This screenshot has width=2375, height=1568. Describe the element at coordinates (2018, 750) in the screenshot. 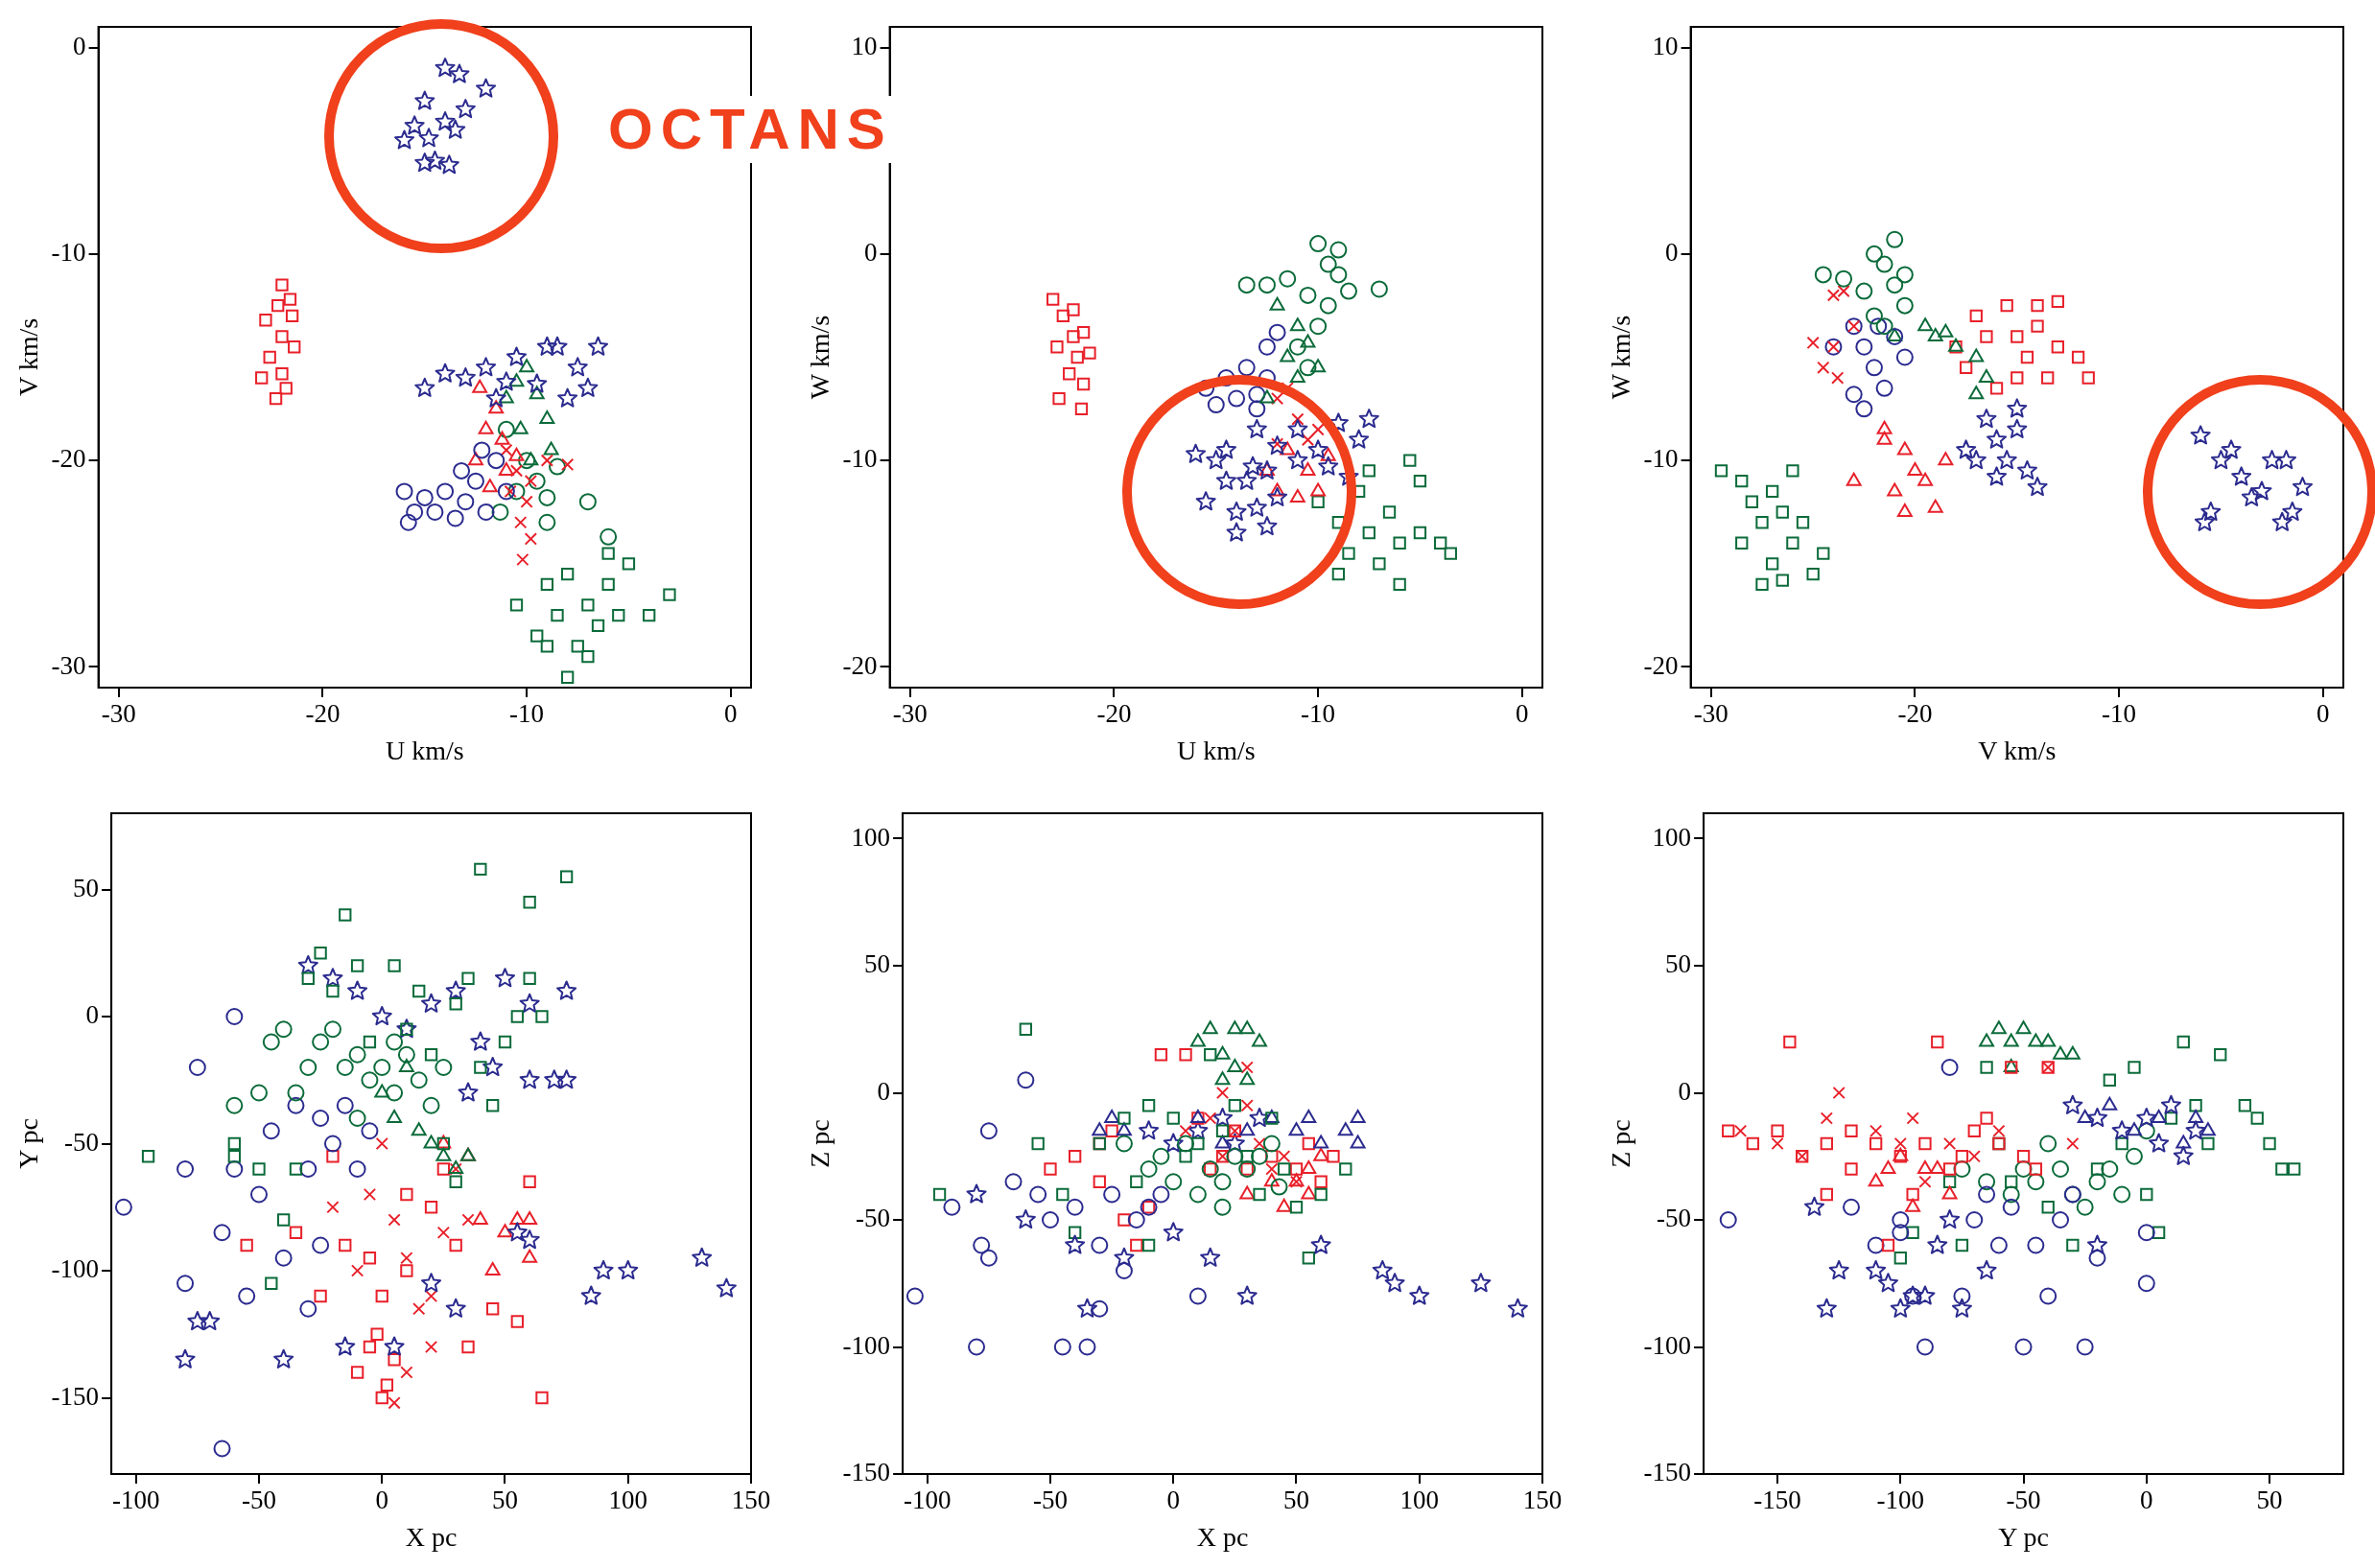

I see `x-axis-title: V km/s` at that location.